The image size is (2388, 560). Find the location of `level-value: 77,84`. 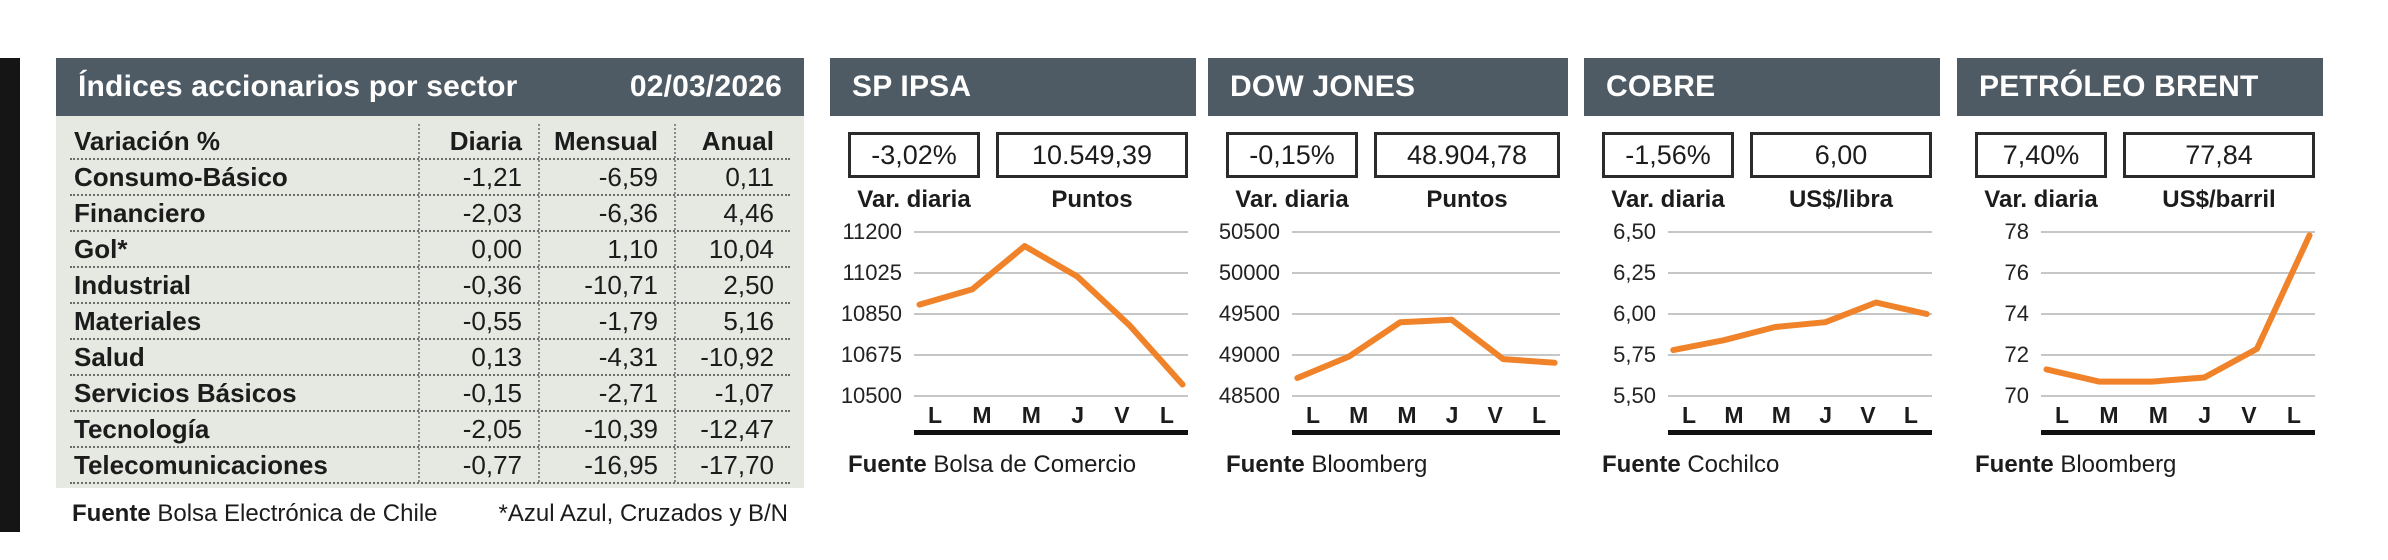

level-value: 77,84 is located at coordinates (2219, 154).